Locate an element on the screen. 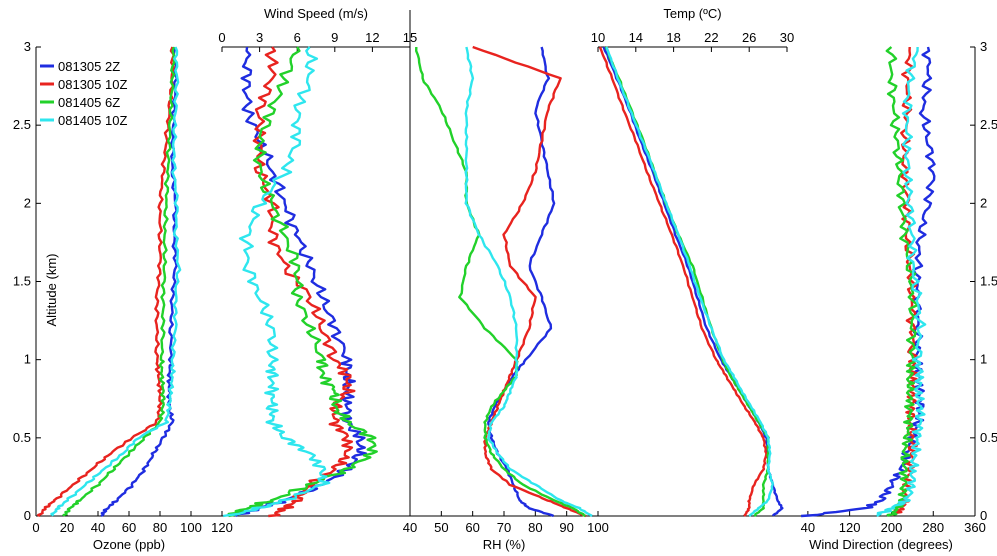 The height and width of the screenshot is (556, 997). wind-direction-tick-label: 200 is located at coordinates (892, 527).